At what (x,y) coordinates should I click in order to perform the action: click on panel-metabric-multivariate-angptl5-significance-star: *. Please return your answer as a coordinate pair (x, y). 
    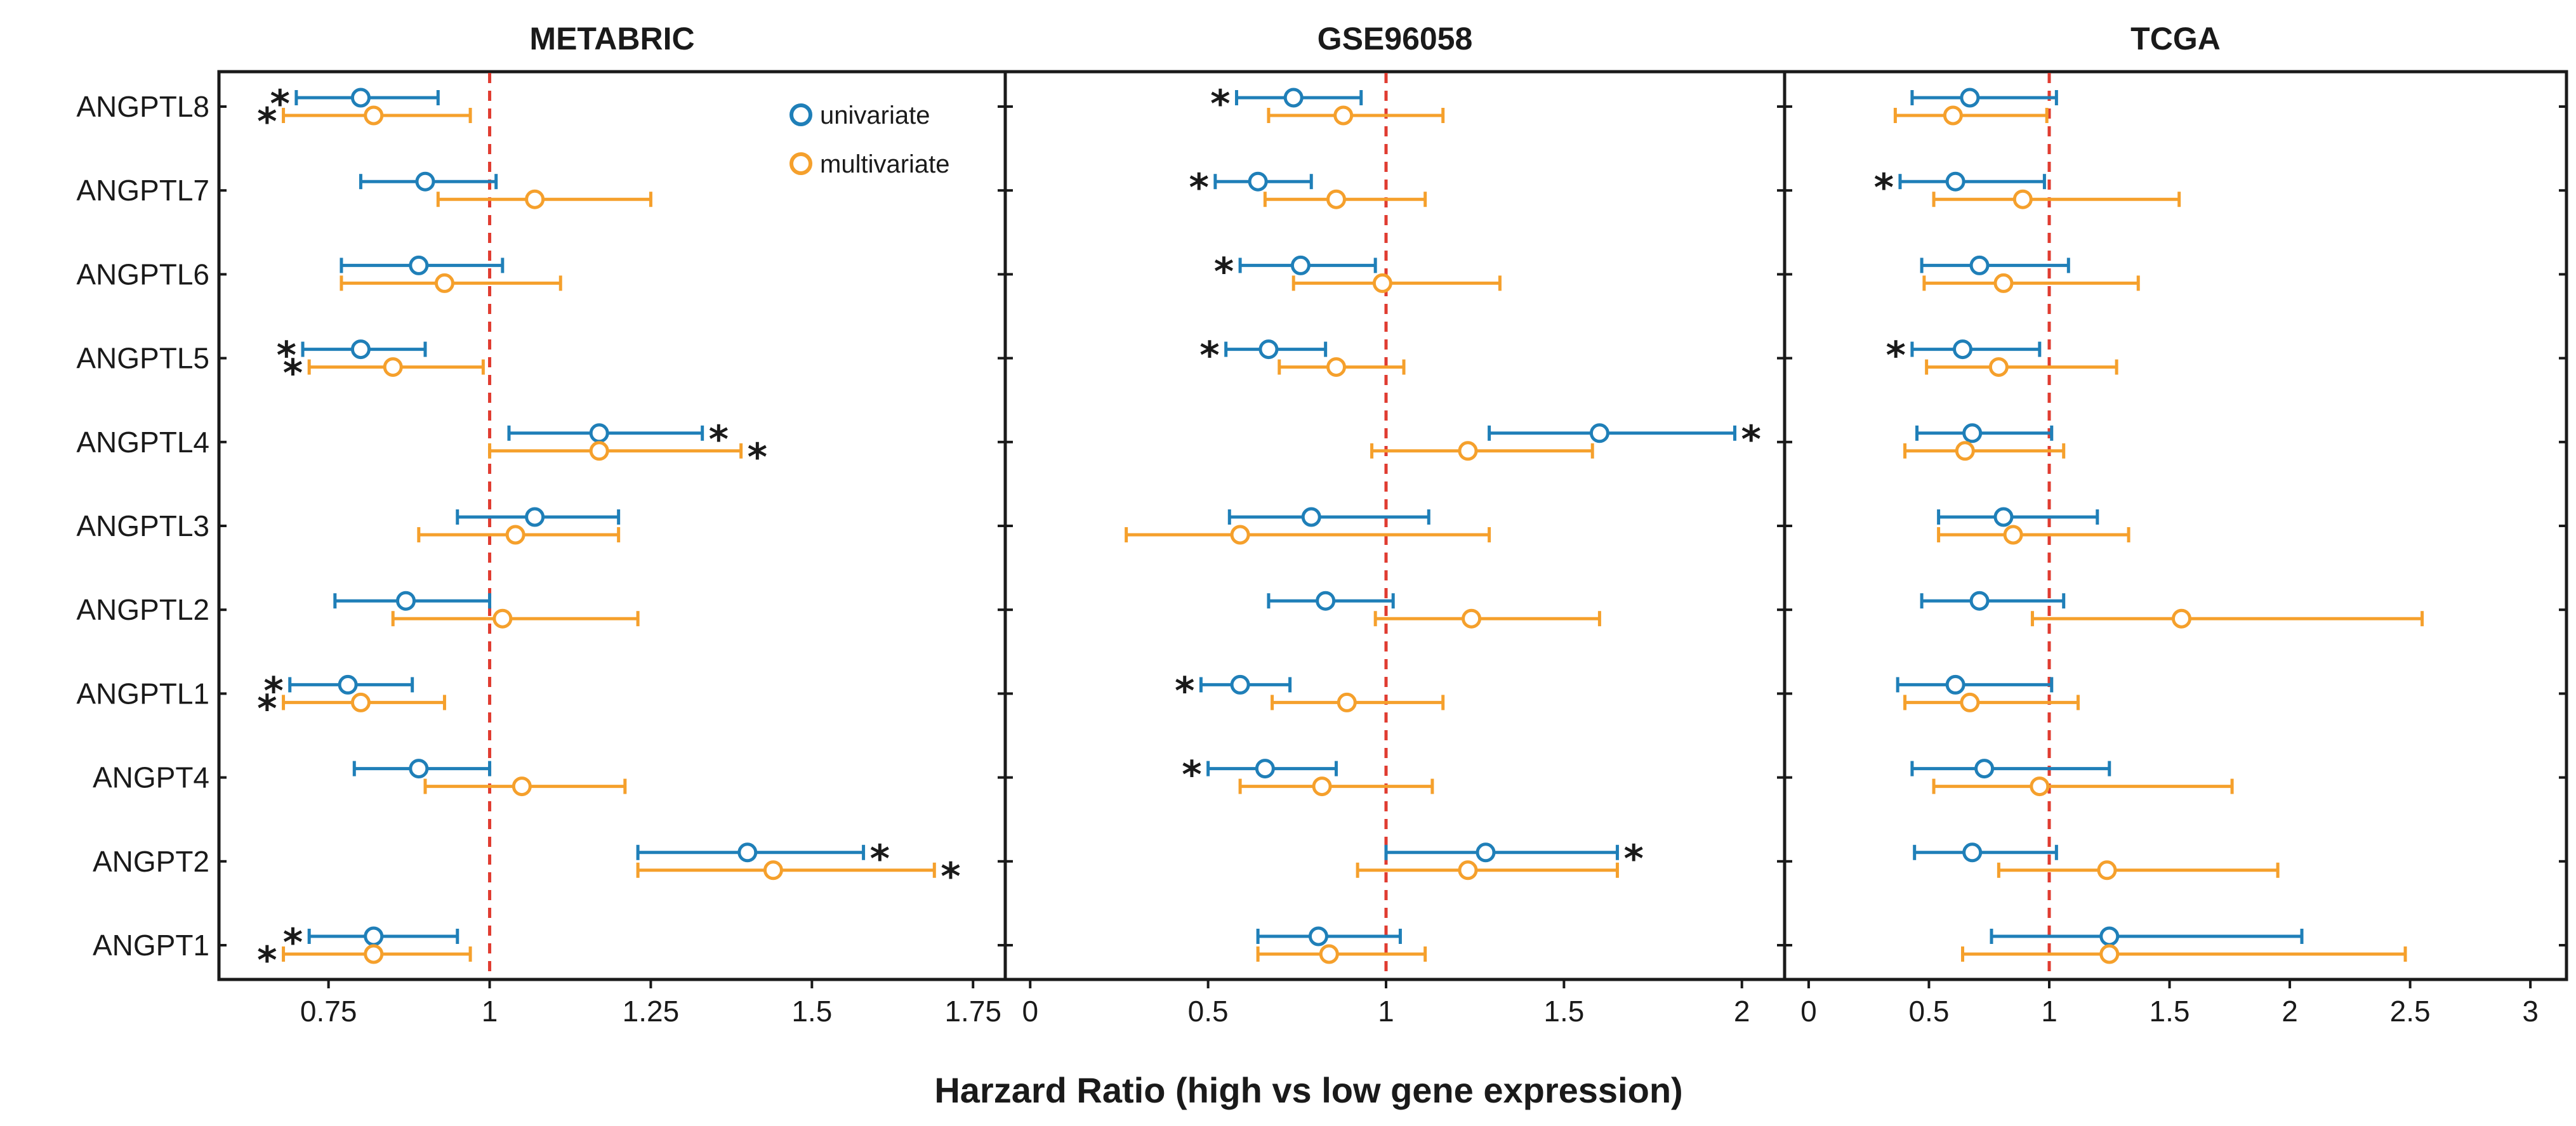
    Looking at the image, I should click on (293, 373).